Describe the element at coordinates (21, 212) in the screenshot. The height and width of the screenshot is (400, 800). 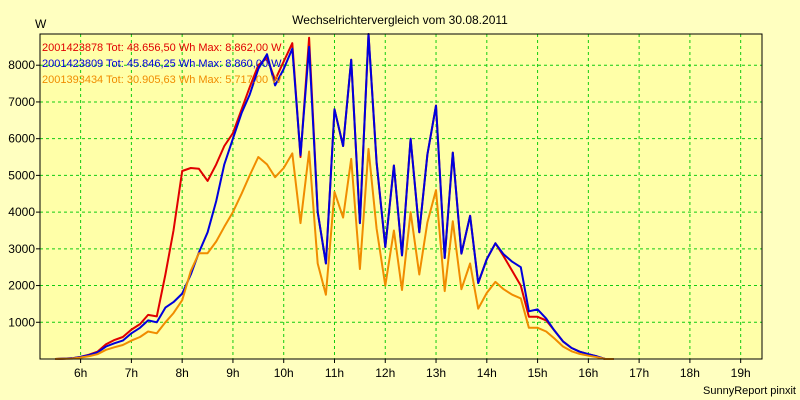
I see `y-tick-label: 4000` at that location.